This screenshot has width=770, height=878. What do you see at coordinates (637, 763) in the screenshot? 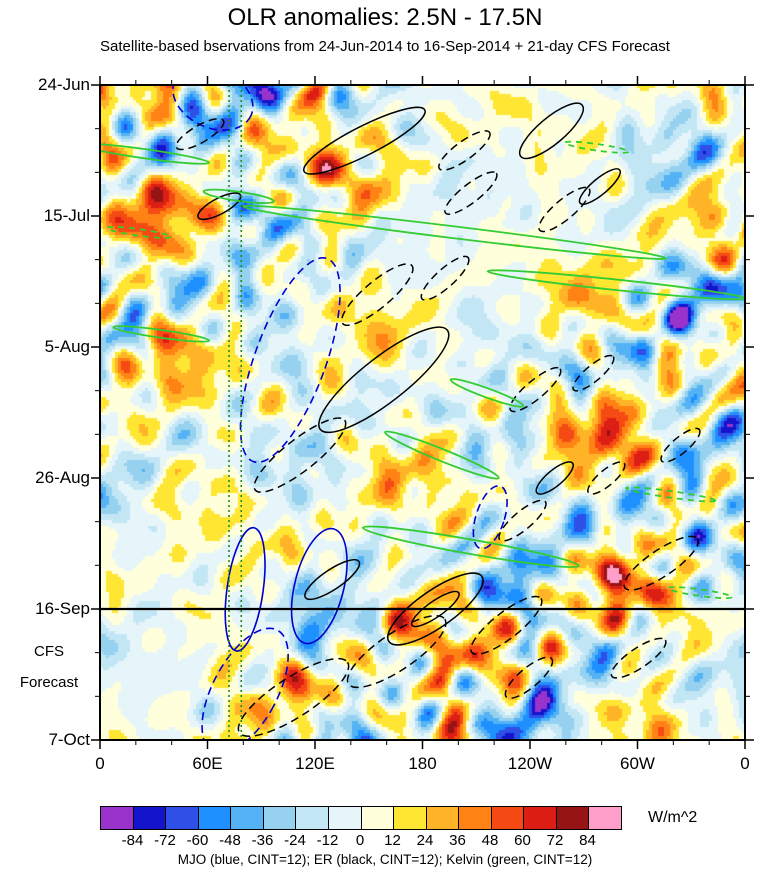
I see `x-tick-label: 60W` at bounding box center [637, 763].